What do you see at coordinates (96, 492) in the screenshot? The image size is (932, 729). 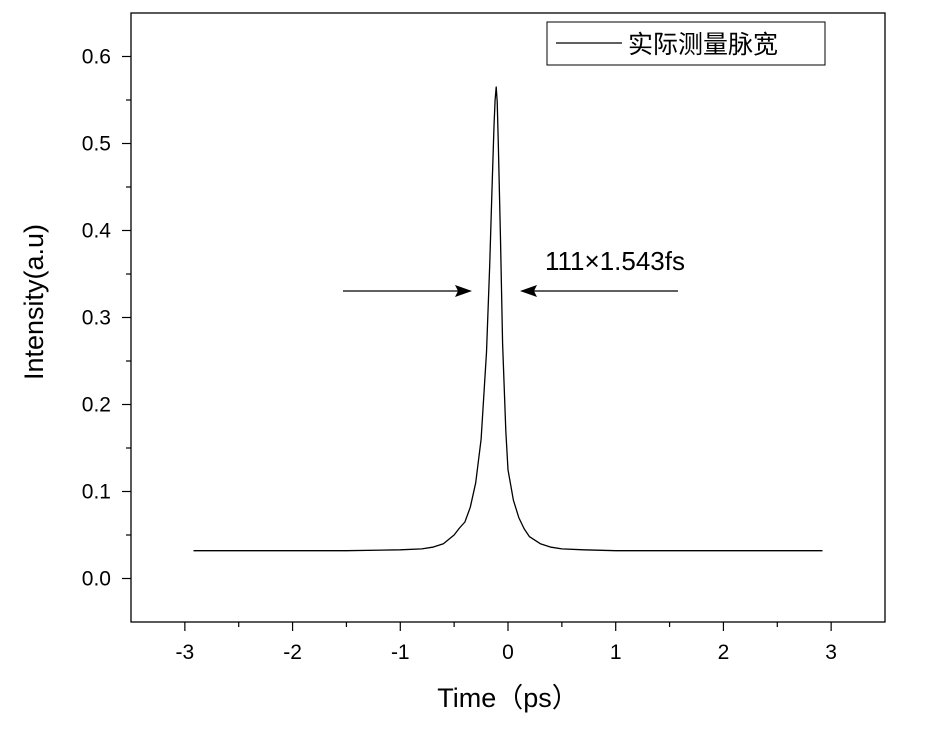 I see `y-tick-label: 0.1` at bounding box center [96, 492].